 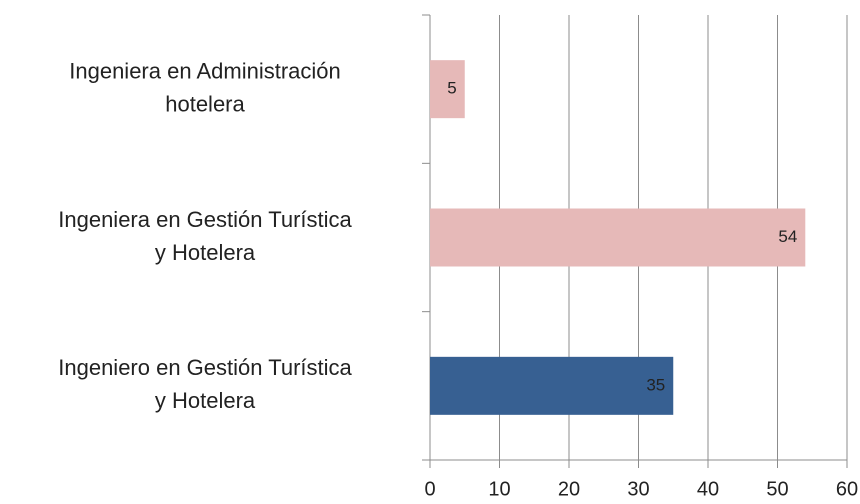 I want to click on category-label: Ingeniera en Administración, so click(x=205, y=70).